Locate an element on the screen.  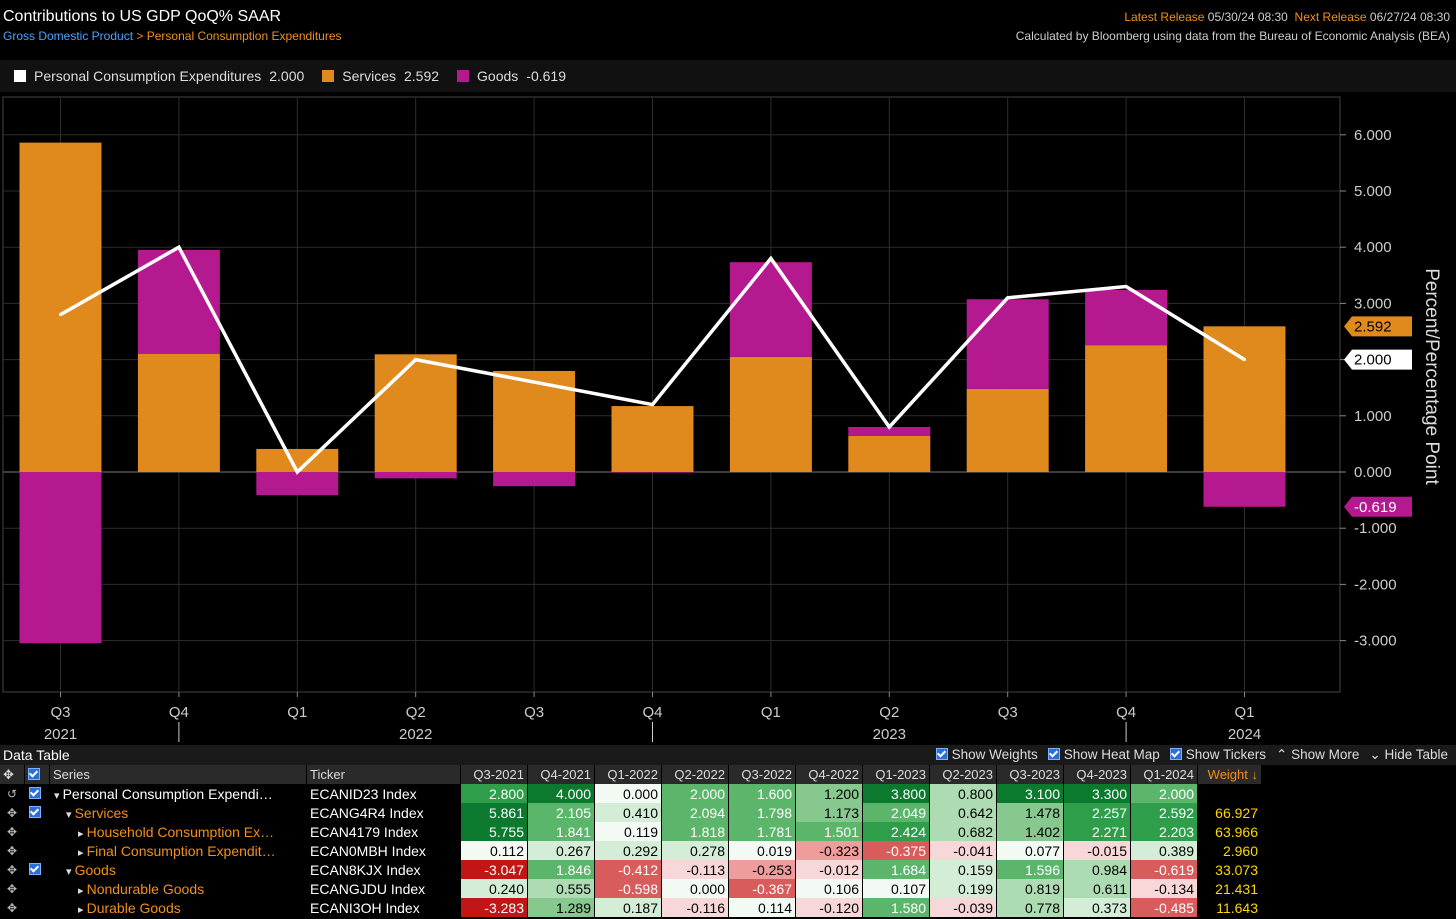
reset-icon: ↺ is located at coordinates (12, 793).